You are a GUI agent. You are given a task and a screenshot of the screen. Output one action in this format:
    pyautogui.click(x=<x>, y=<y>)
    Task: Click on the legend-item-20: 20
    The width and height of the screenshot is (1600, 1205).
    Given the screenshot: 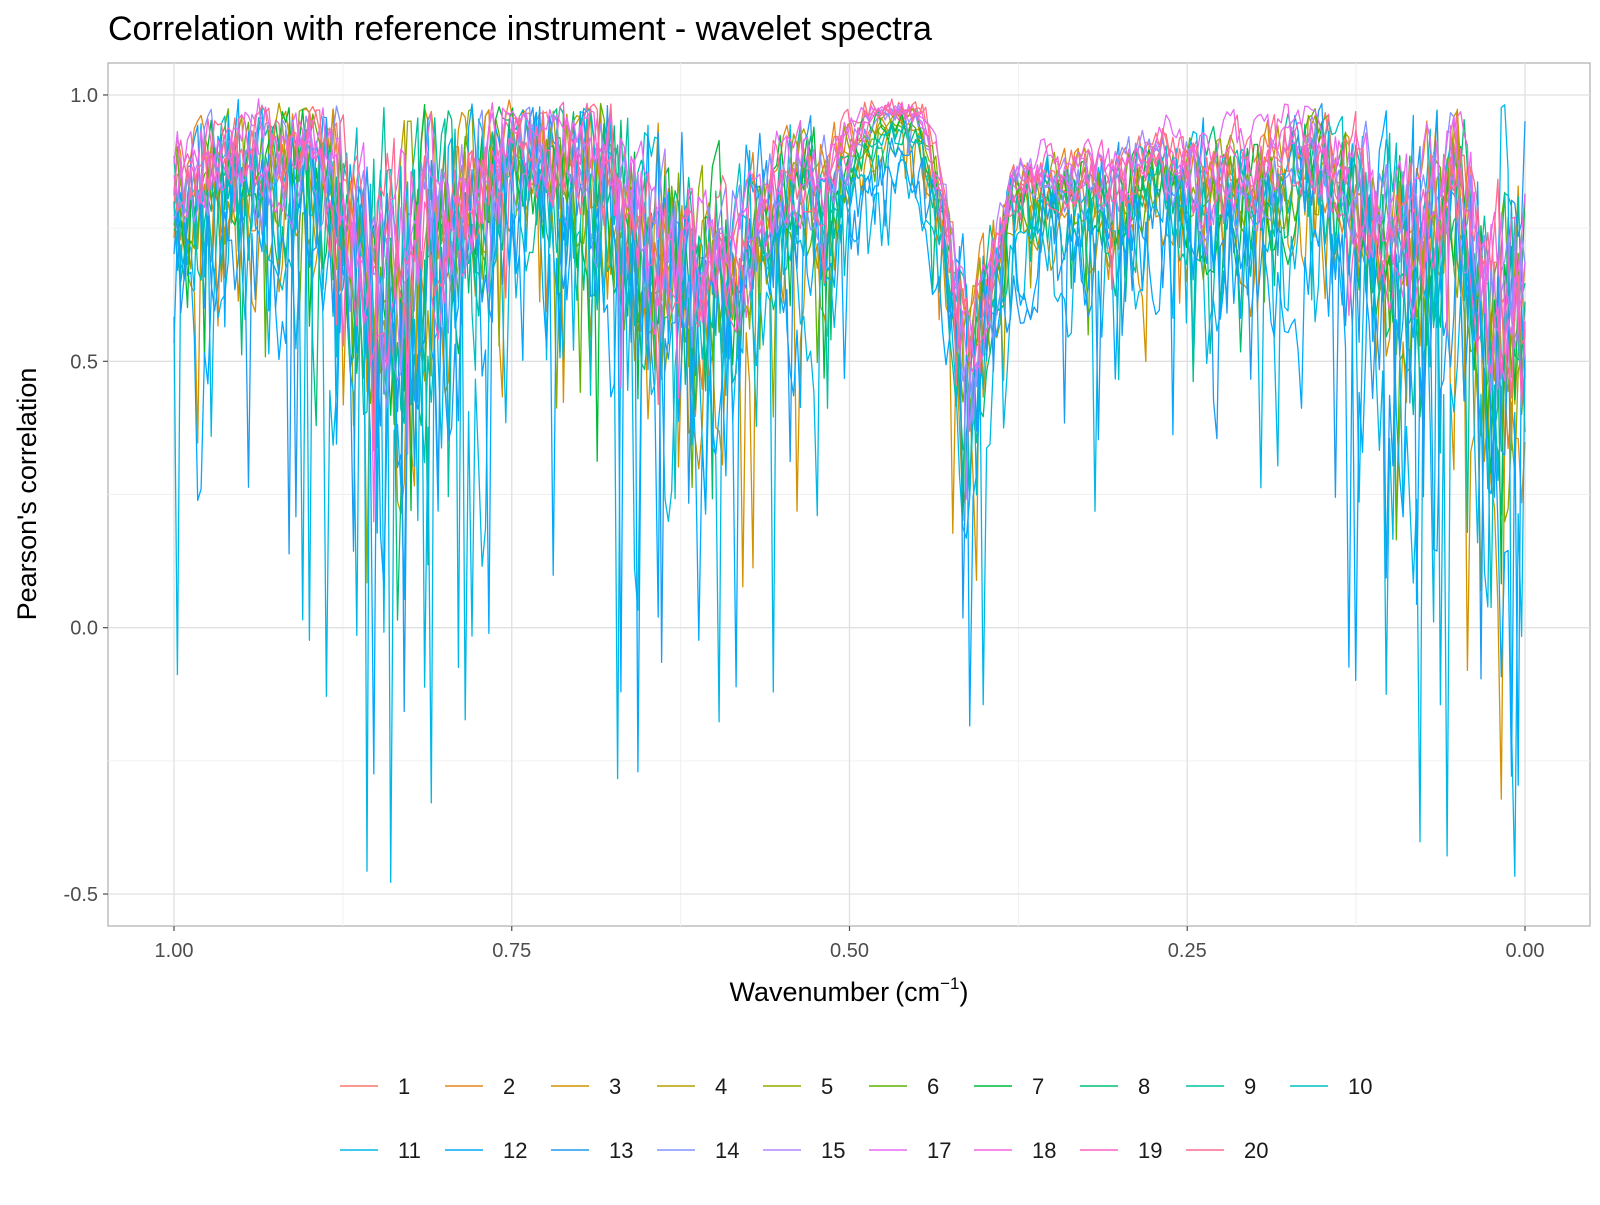 What is the action you would take?
    pyautogui.click(x=1227, y=1150)
    